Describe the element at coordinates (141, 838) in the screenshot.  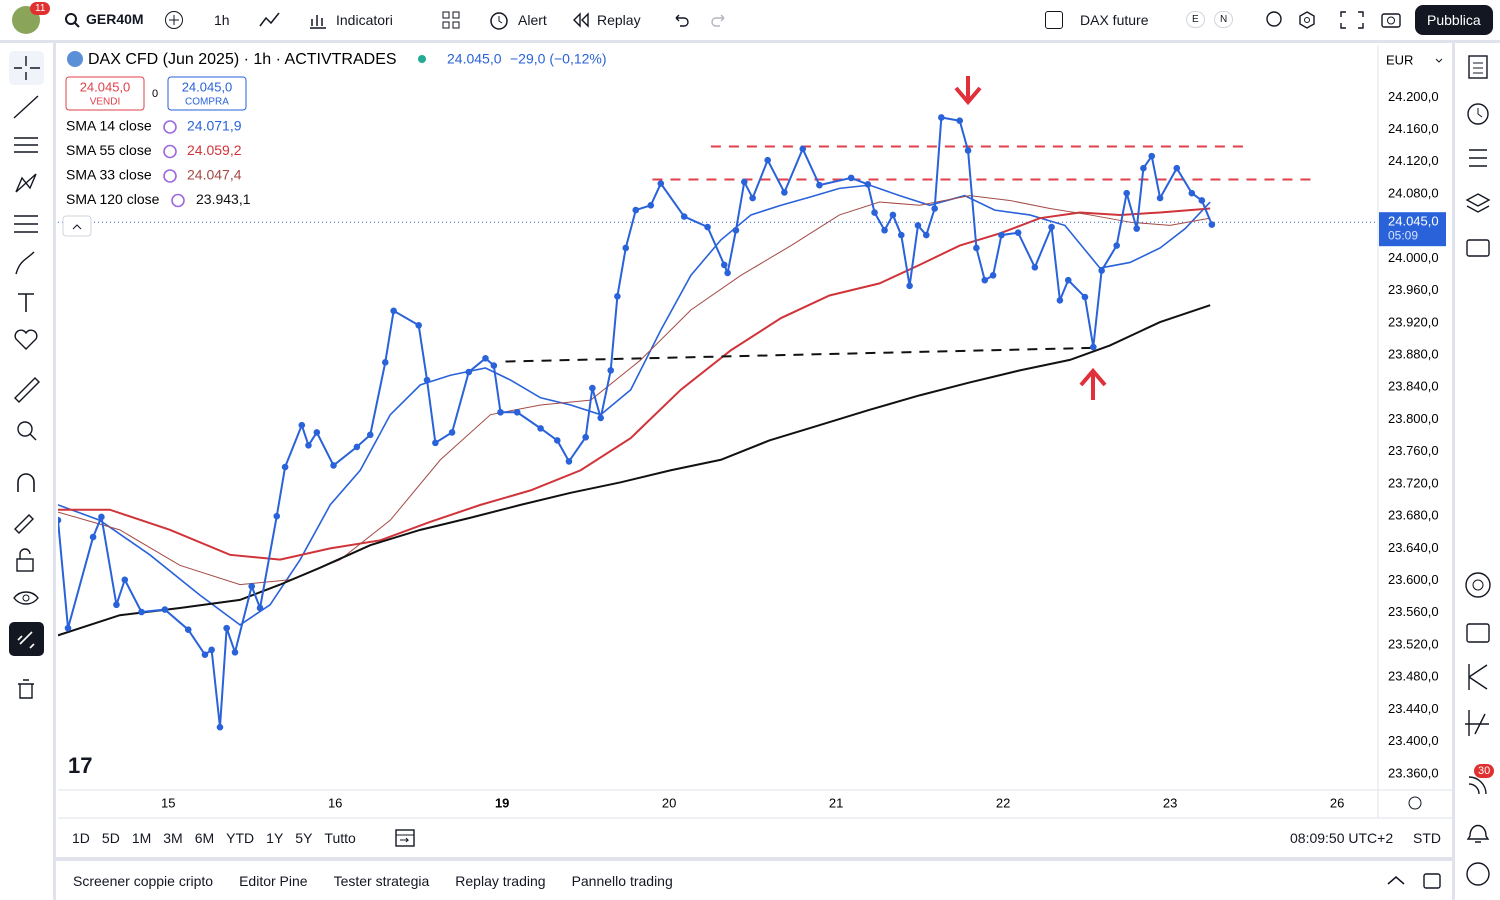
I see `range-button: 1M` at that location.